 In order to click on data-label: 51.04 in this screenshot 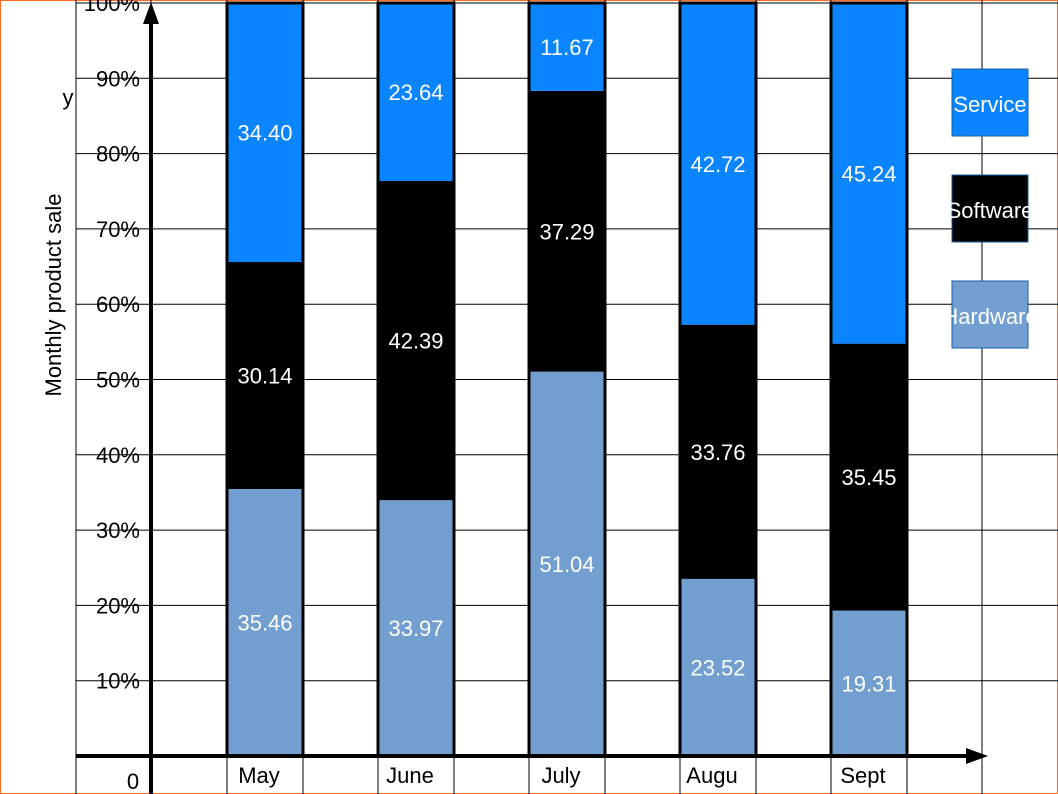, I will do `click(566, 564)`.